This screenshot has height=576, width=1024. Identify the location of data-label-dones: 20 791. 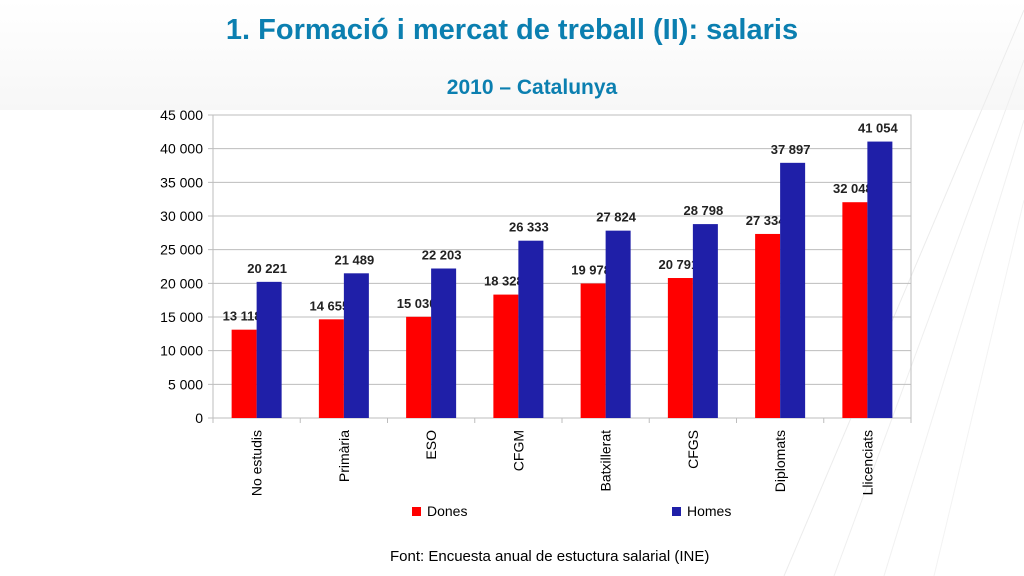
(678, 264).